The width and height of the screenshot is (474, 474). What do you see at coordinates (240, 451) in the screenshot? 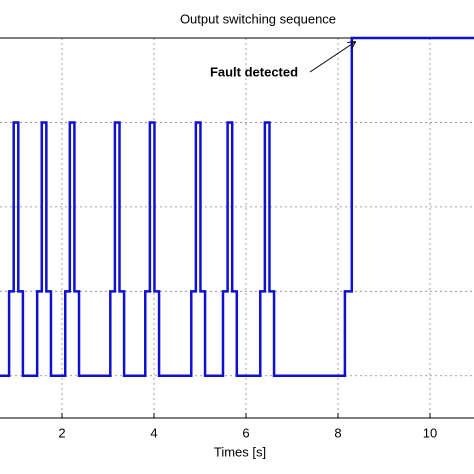
I see `x-axis-label: Times [s]` at bounding box center [240, 451].